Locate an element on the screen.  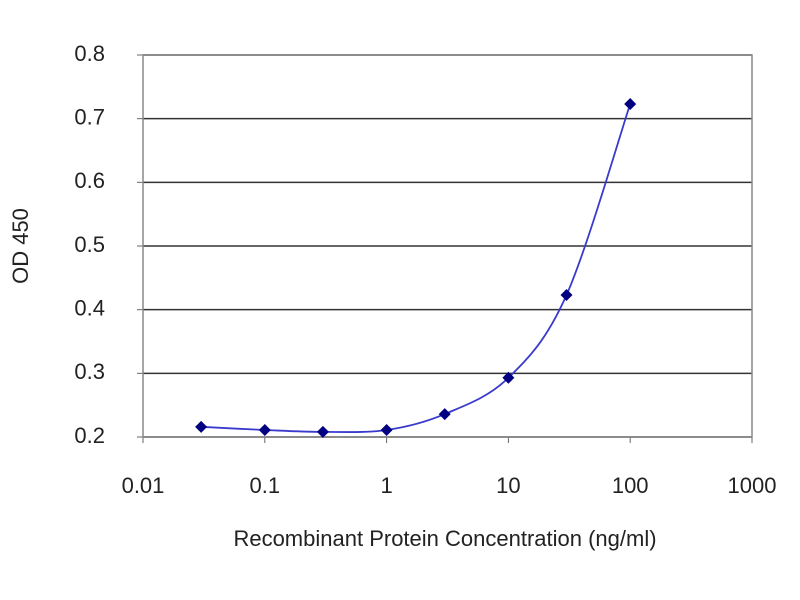
x-tick-label: 100 is located at coordinates (630, 485).